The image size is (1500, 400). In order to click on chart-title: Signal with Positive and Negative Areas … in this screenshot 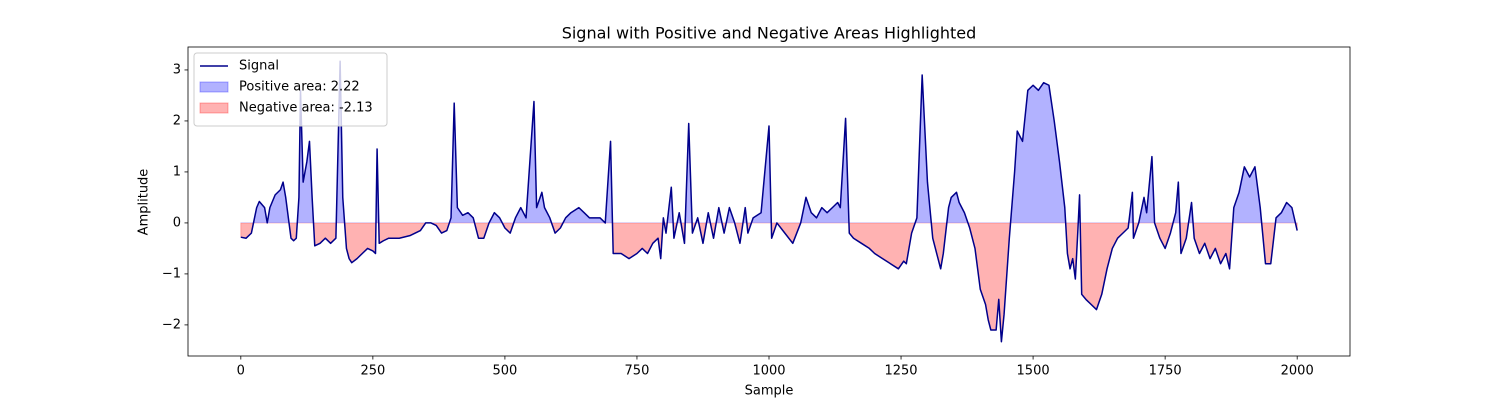, I will do `click(769, 33)`.